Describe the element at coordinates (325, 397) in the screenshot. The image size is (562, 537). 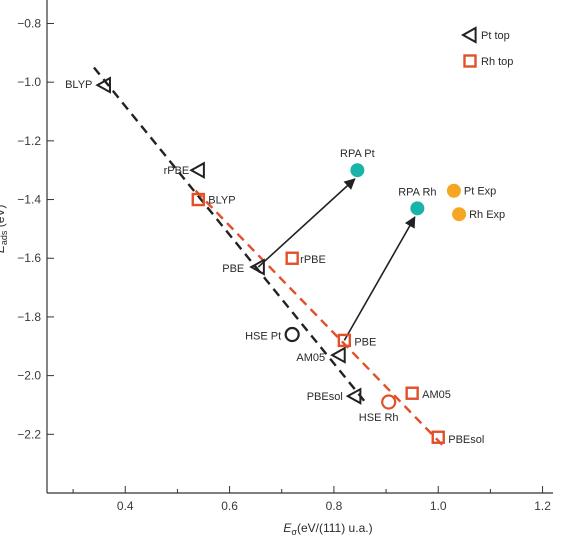
I see `pt-point-pbesol-label: PBEsol` at that location.